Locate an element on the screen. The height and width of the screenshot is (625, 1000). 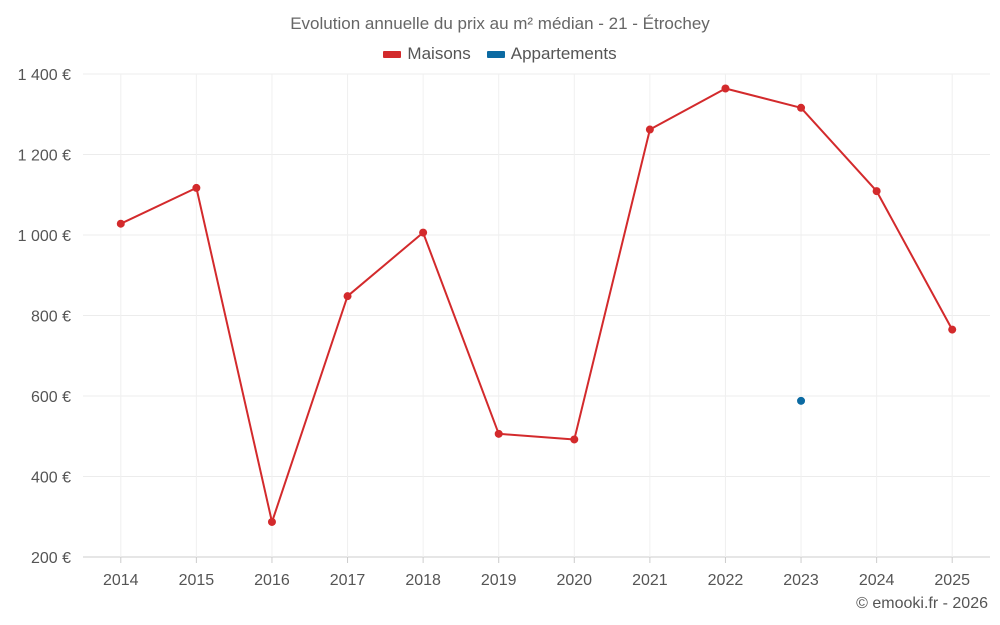
credit: © emooki.fr - 2026 is located at coordinates (922, 603).